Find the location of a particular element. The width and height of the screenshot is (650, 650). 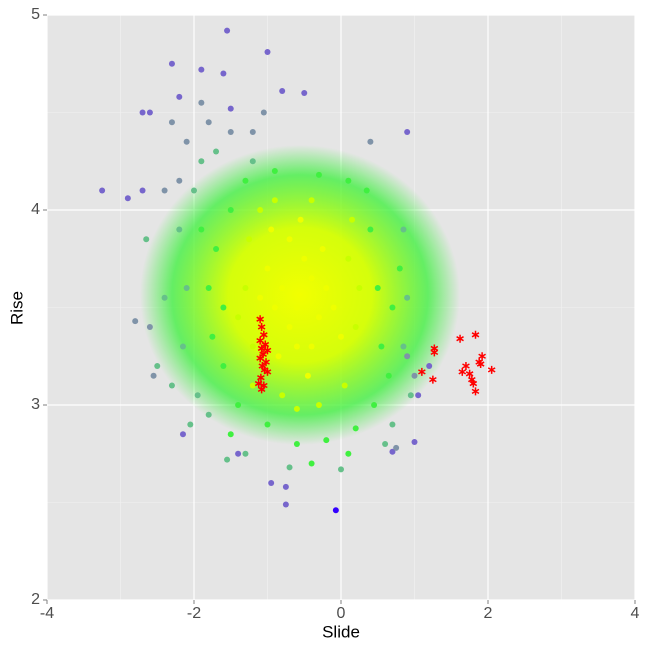

x-axis-title: Slide is located at coordinates (341, 631).